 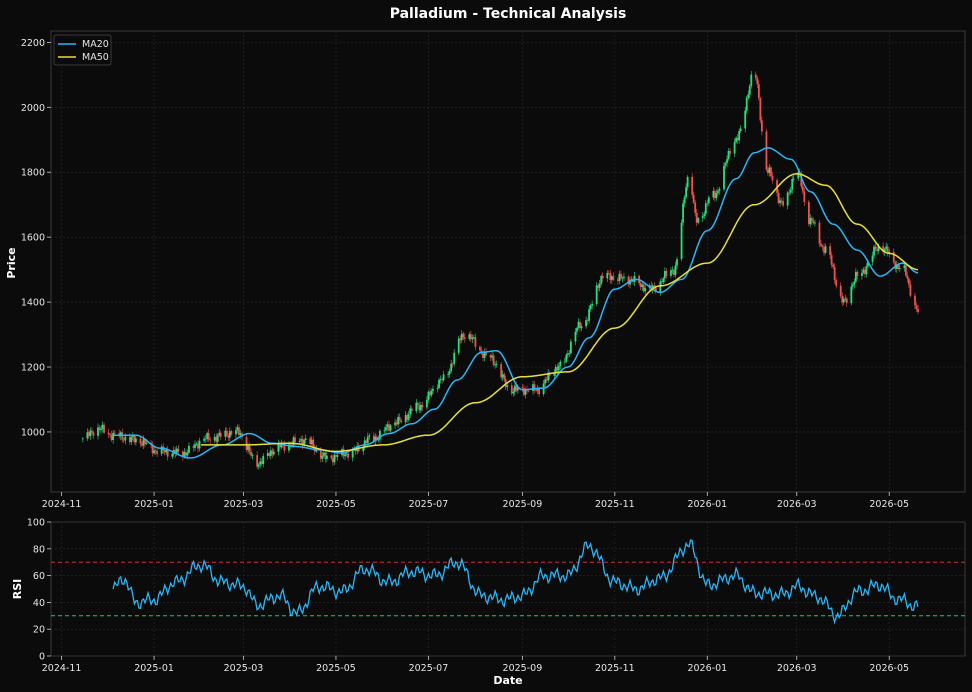 I want to click on rsi-x-tick-label: 2025-07, so click(x=429, y=668).